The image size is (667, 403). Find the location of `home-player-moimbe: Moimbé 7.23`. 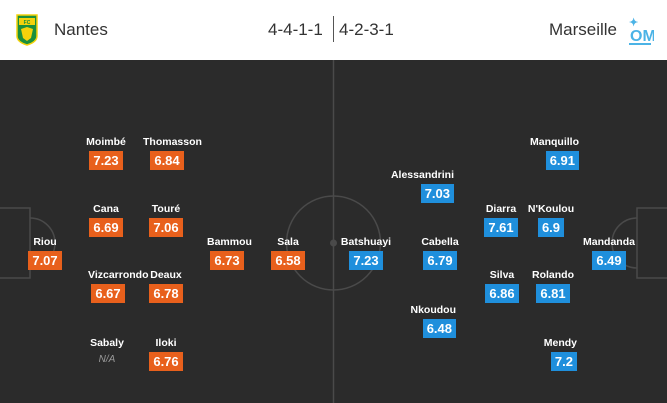

home-player-moimbe: Moimbé 7.23 is located at coordinates (106, 153).